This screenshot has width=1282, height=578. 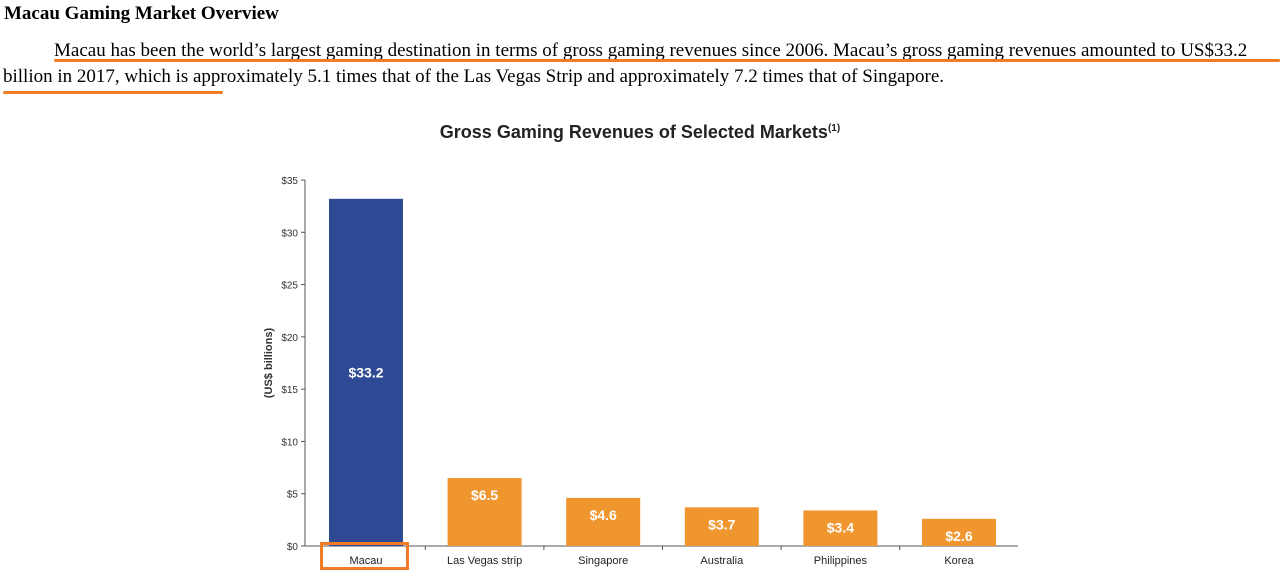 I want to click on y-tick-label: $30, so click(x=289, y=233).